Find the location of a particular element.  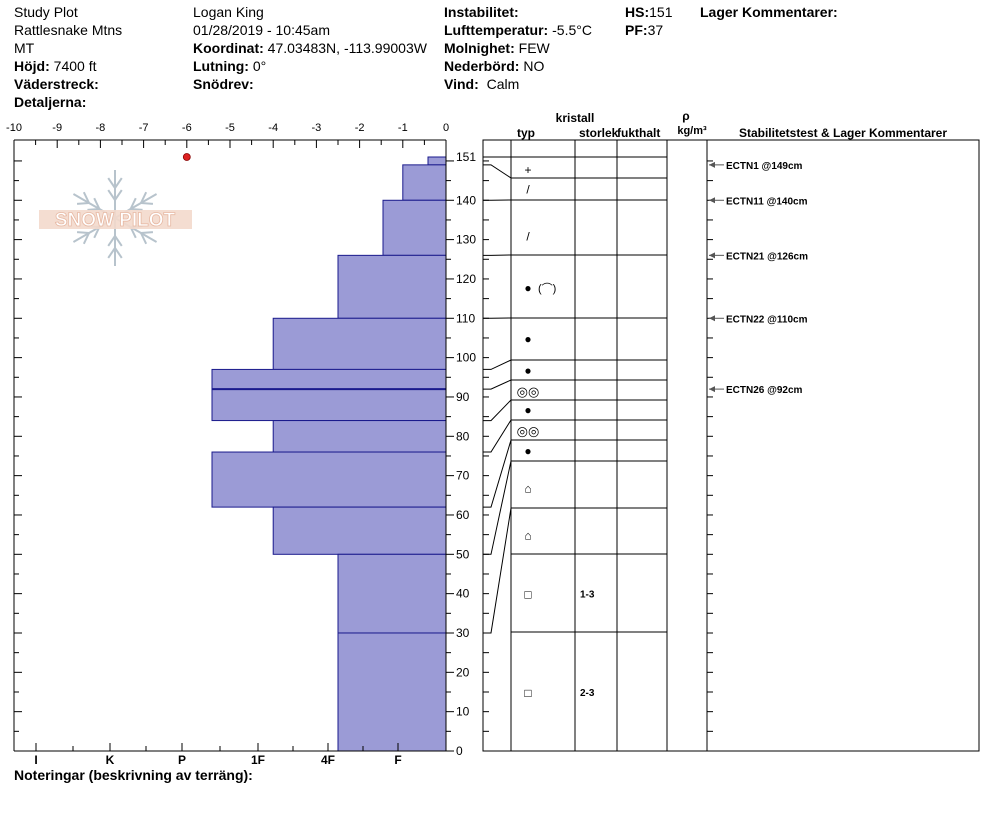

site-line-3: MT is located at coordinates (24, 48).